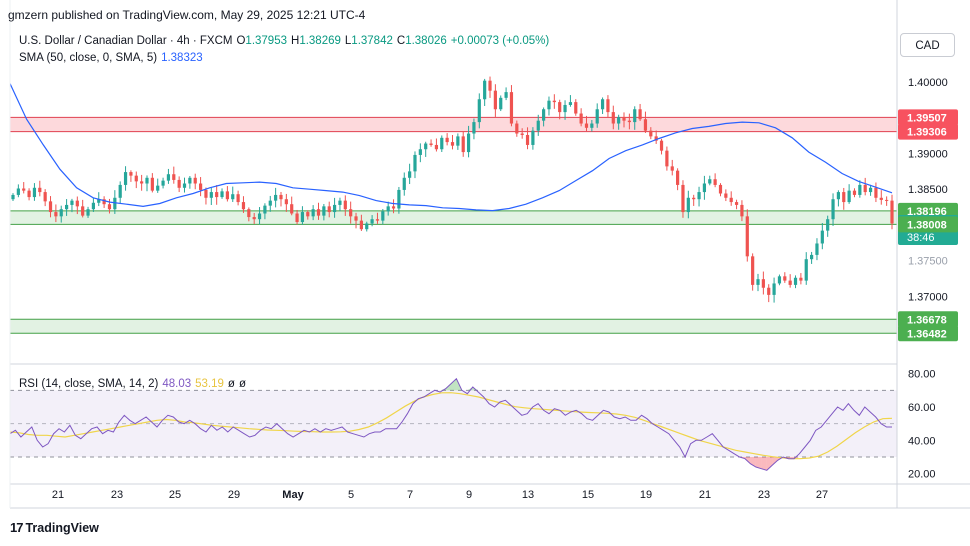 Image resolution: width=970 pixels, height=546 pixels. Describe the element at coordinates (588, 495) in the screenshot. I see `time-tick-label: 15` at that location.